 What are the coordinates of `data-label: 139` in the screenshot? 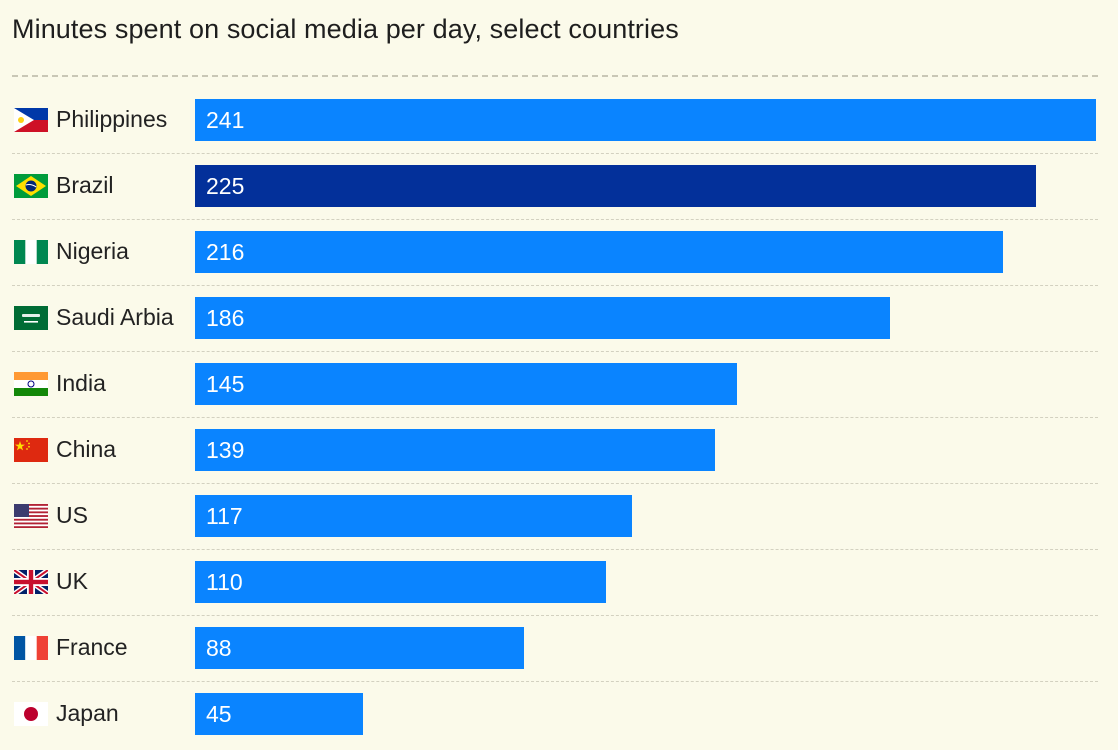 It's located at (225, 450).